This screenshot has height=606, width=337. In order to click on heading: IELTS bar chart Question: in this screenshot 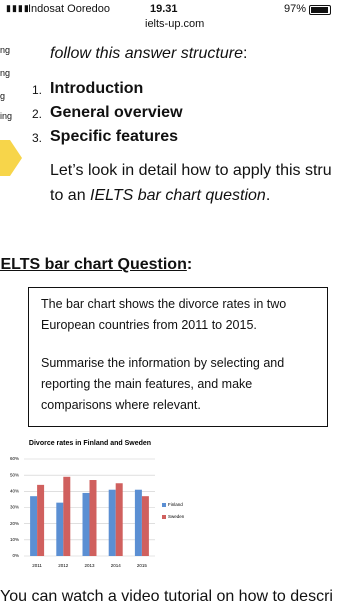, I will do `click(96, 265)`.